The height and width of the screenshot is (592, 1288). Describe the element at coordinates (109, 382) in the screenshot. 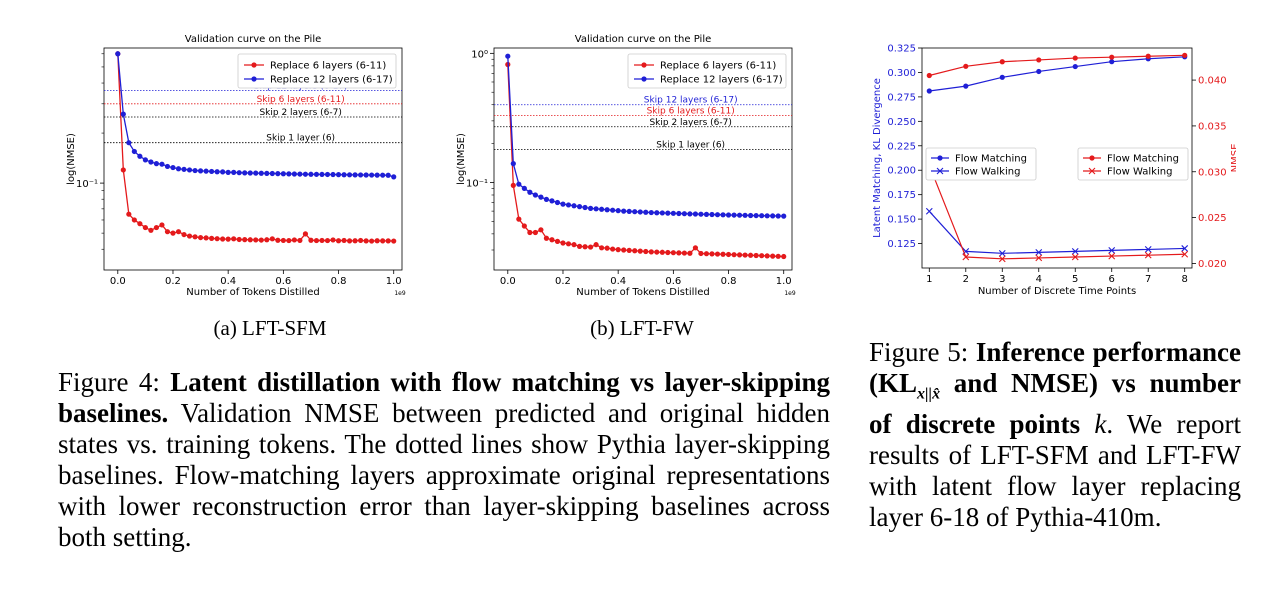

I see `figure4-label: Figure 4:` at that location.